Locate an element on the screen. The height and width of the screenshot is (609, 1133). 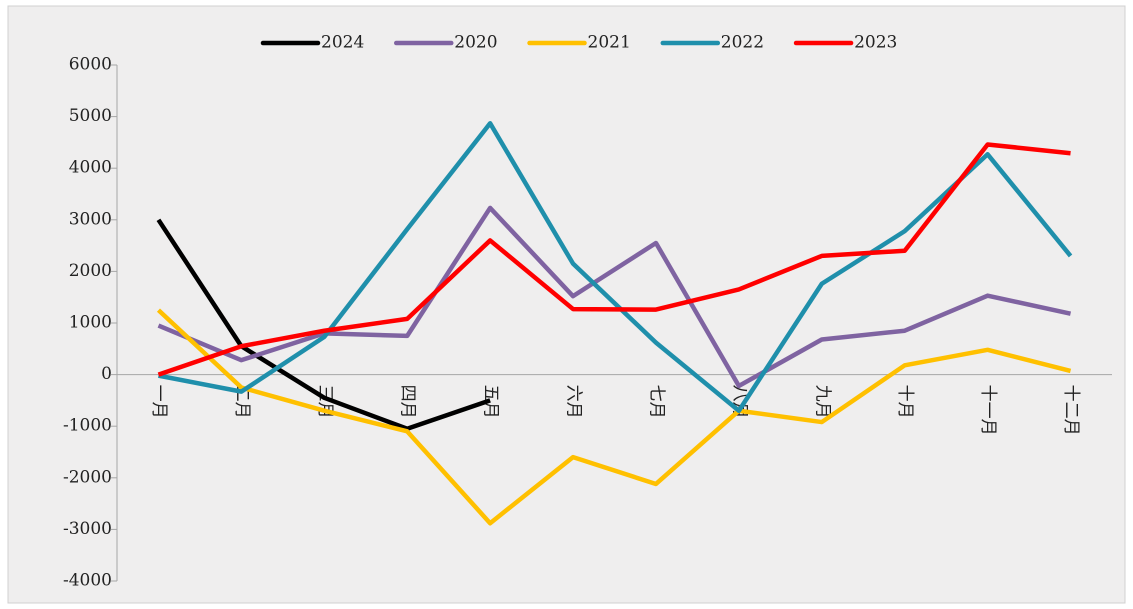
x-tick-label: 七月 is located at coordinates (656, 402).